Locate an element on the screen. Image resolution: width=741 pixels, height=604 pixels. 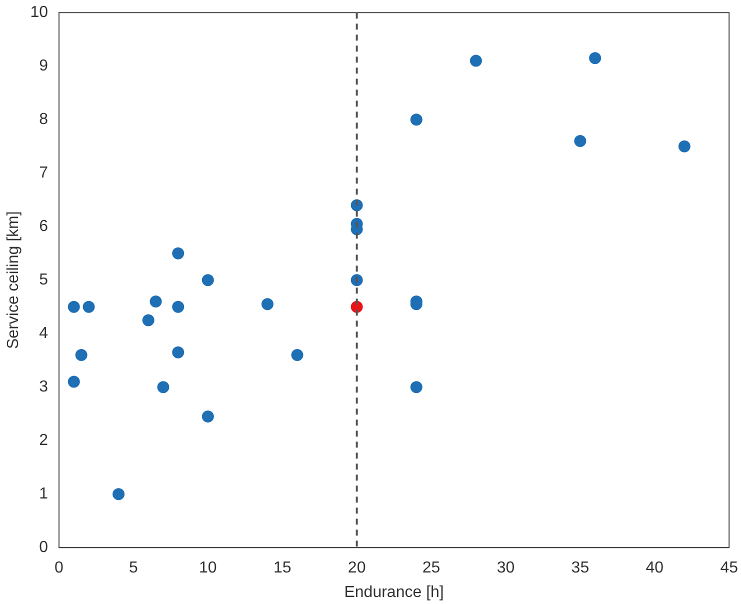
x-tick-label: 5 is located at coordinates (133, 568).